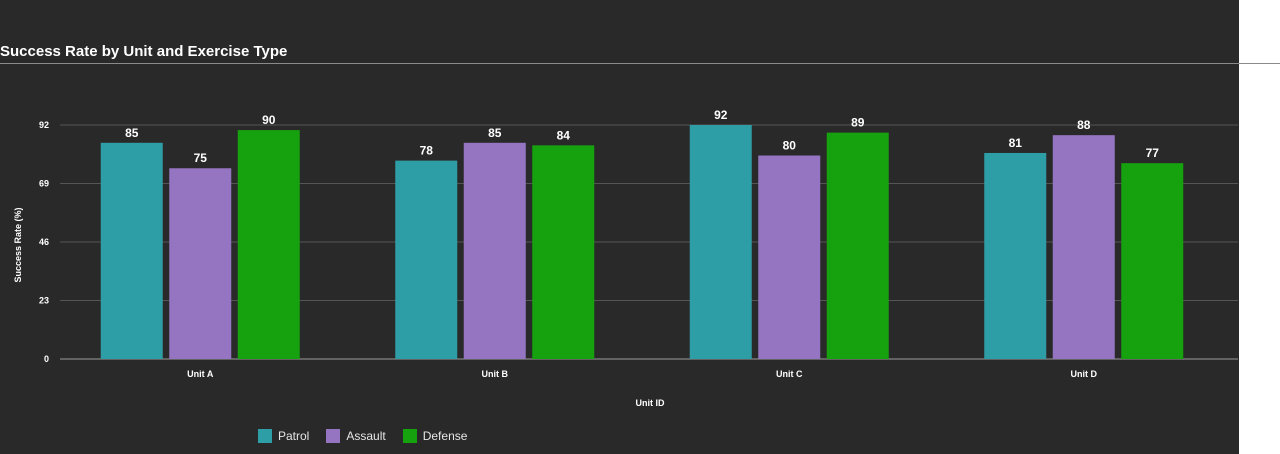  I want to click on bar-value-label: 78, so click(427, 151).